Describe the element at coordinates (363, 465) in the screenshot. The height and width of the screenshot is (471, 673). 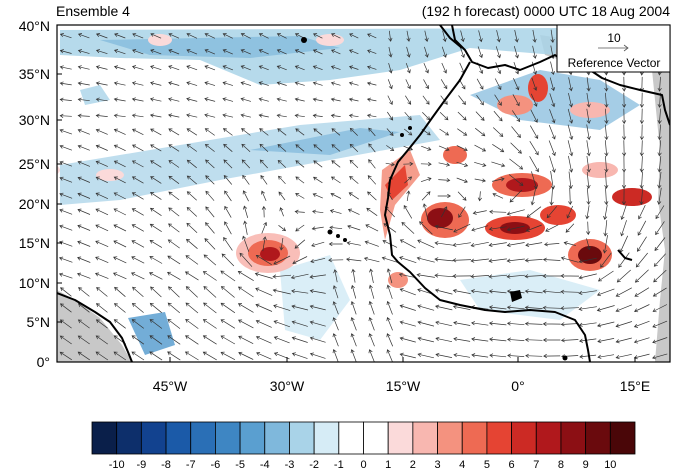
I see `colorbar-labels: -10 -9 -8 -7 -6 -5 -4 -3 -2 -1 0 1 2 3 4 5 6 7 8 9 10` at that location.